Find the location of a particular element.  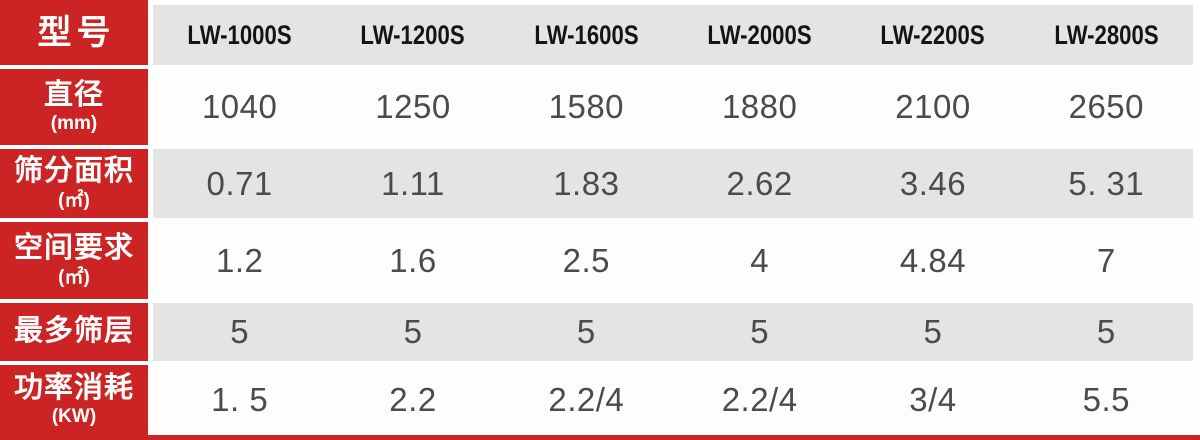

value-cell: 3.46 is located at coordinates (933, 183).